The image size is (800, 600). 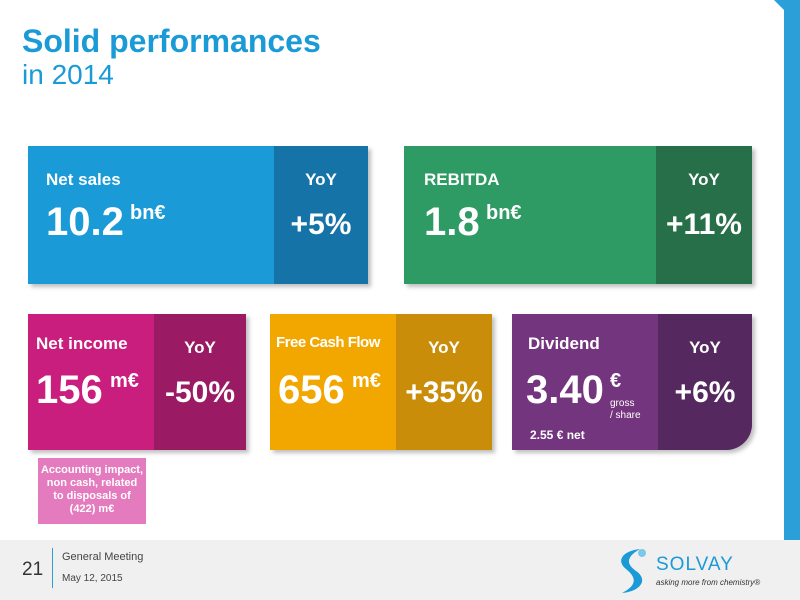 What do you see at coordinates (578, 215) in the screenshot?
I see `rebitda-card: REBITDA 1.8 bn€ YoY +11%` at bounding box center [578, 215].